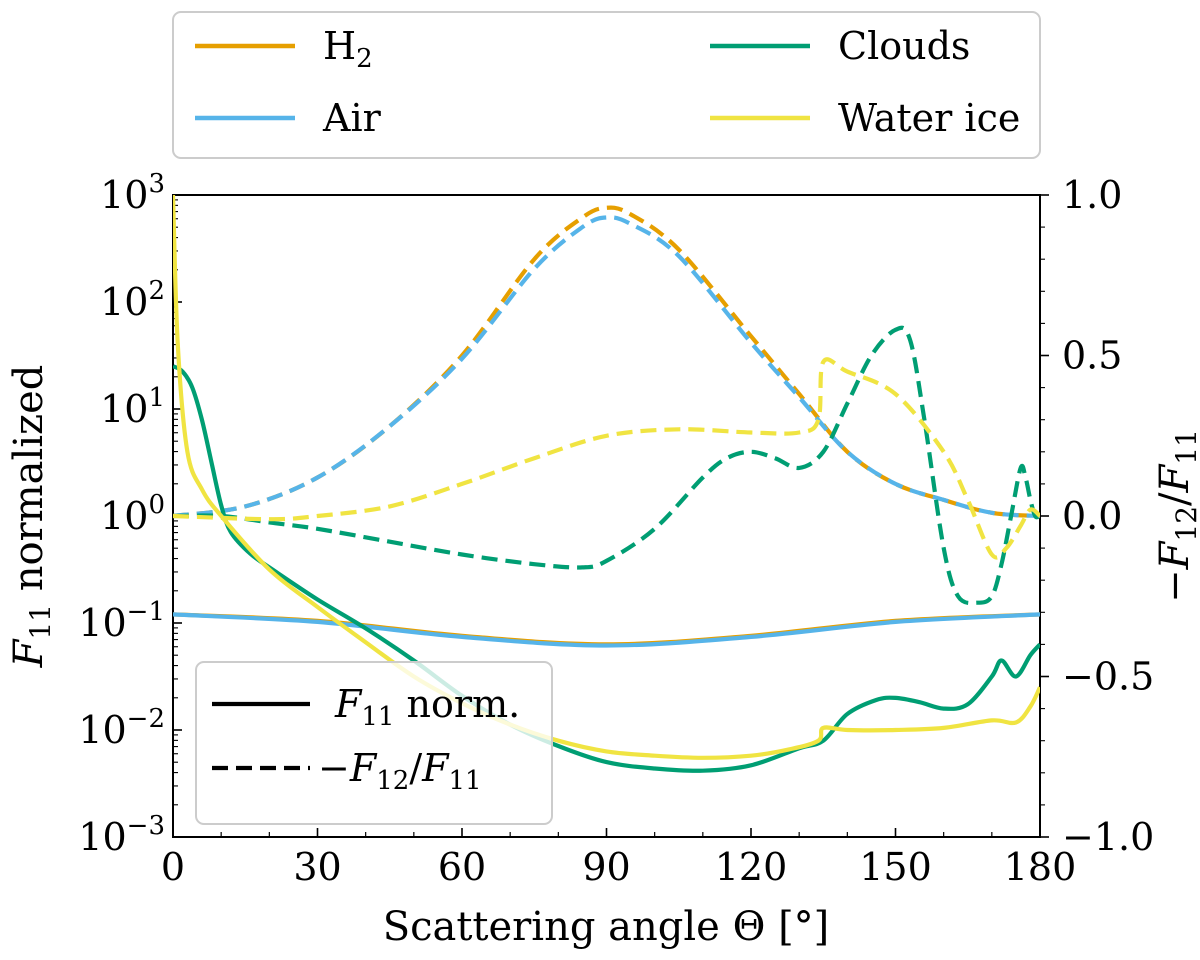 This screenshot has height=960, width=1200. Describe the element at coordinates (348, 49) in the screenshot. I see `legend-label-0: H2` at that location.